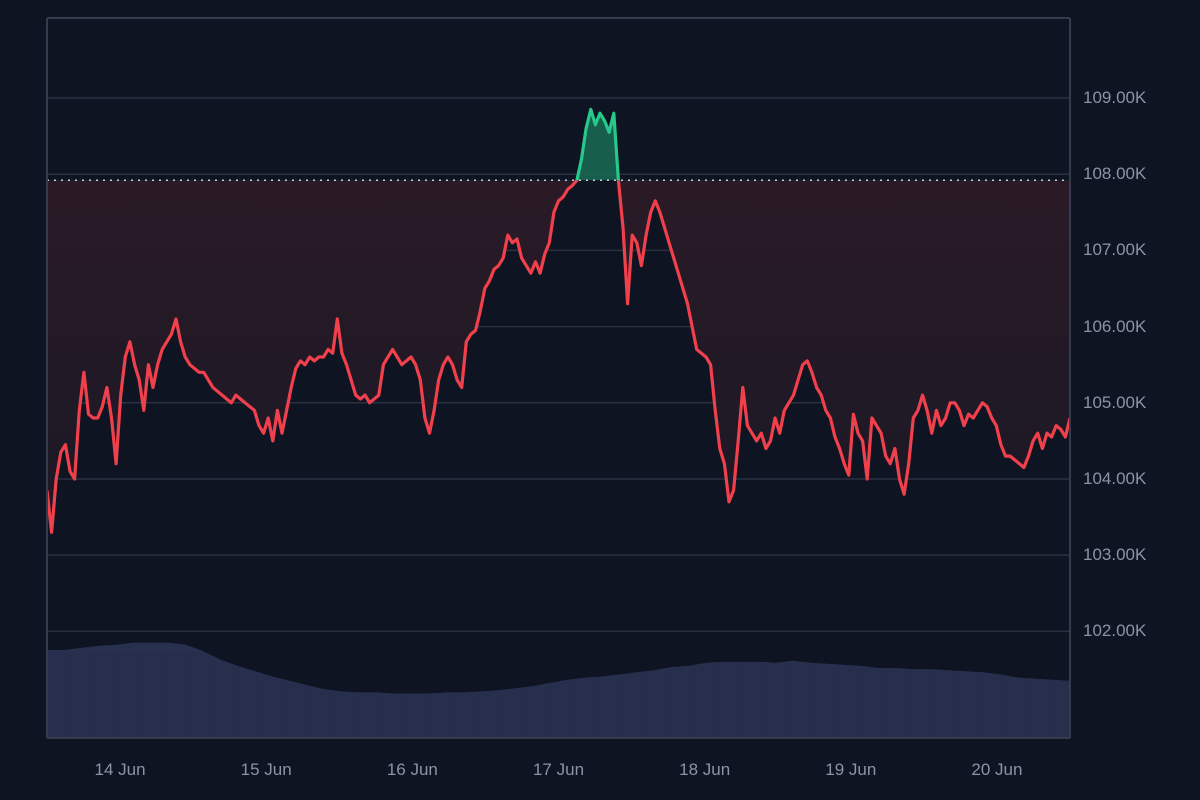 This screenshot has height=800, width=1200. What do you see at coordinates (1115, 631) in the screenshot?
I see `y-axis-label: 102.00K` at bounding box center [1115, 631].